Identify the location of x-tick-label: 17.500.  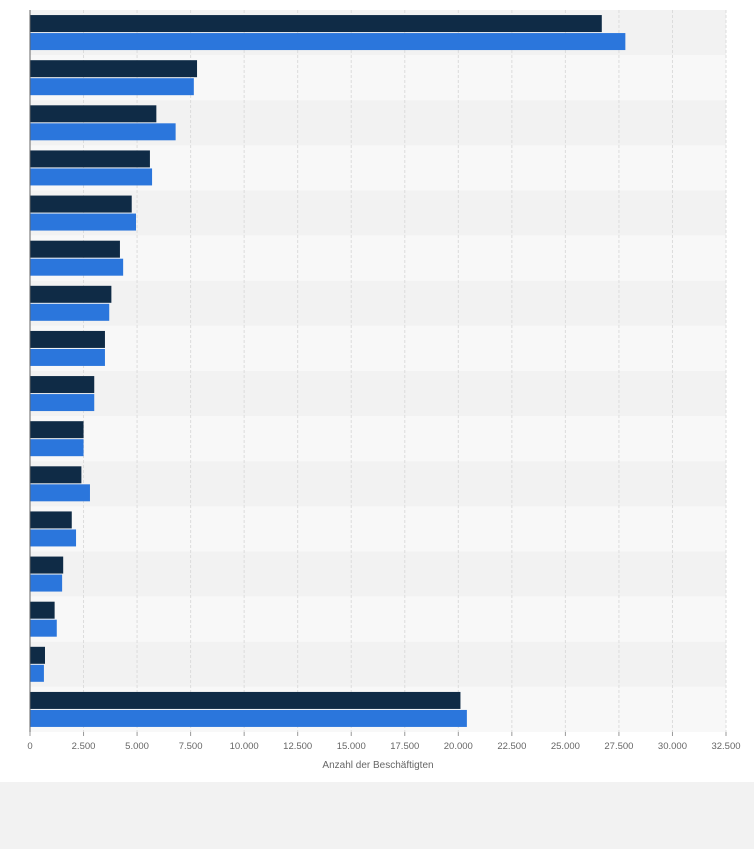
(404, 746).